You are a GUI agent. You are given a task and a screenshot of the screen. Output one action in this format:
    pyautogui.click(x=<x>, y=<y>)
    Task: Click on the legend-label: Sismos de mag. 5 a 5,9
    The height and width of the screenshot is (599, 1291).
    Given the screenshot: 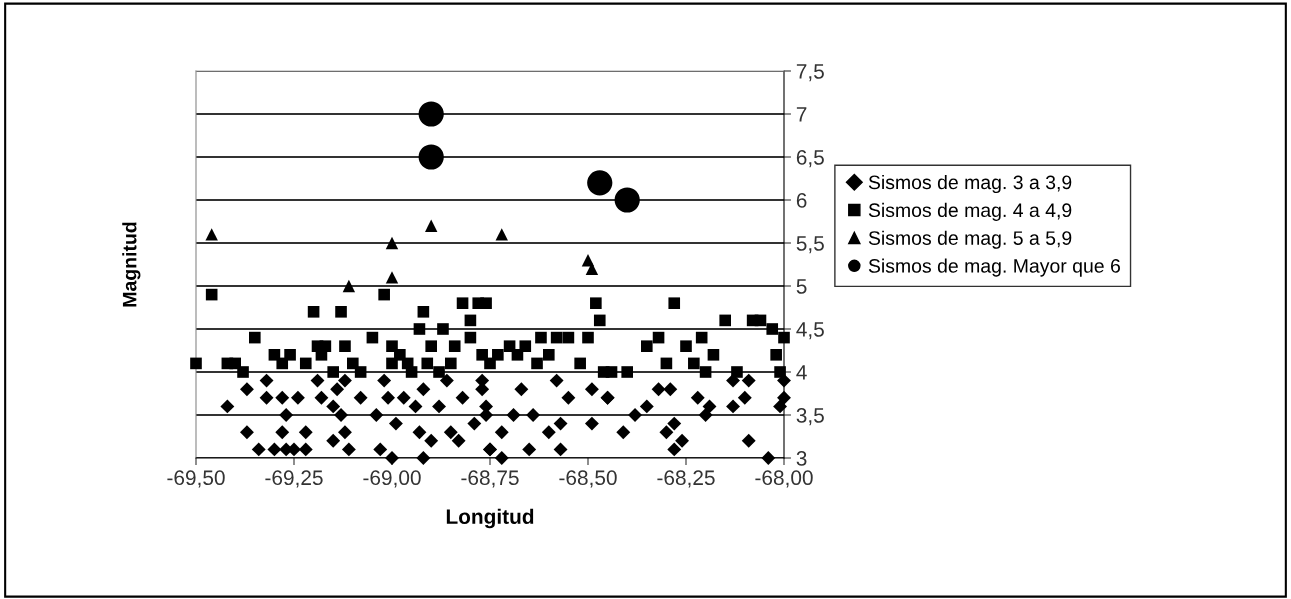 What is the action you would take?
    pyautogui.click(x=970, y=239)
    